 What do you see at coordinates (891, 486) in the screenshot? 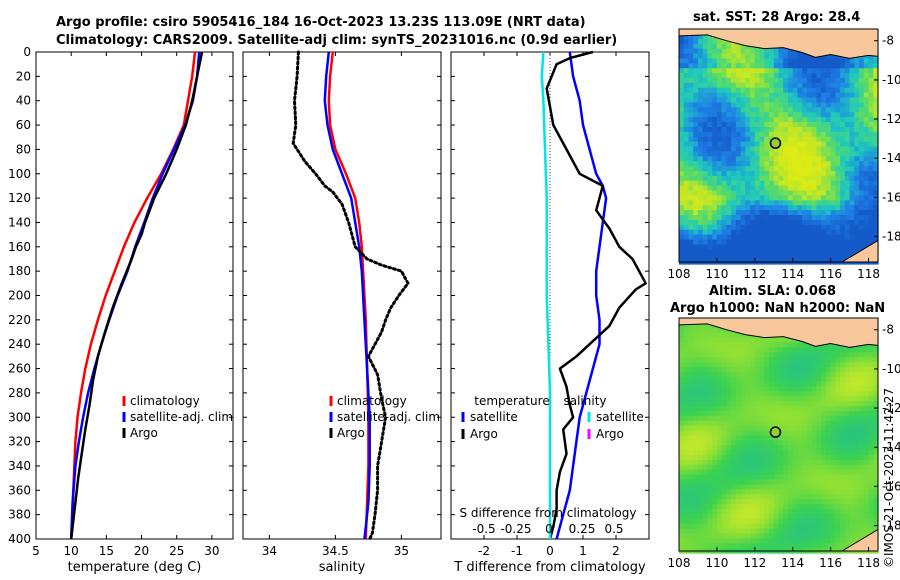
I see `y-tick-label: -16` at bounding box center [891, 486].